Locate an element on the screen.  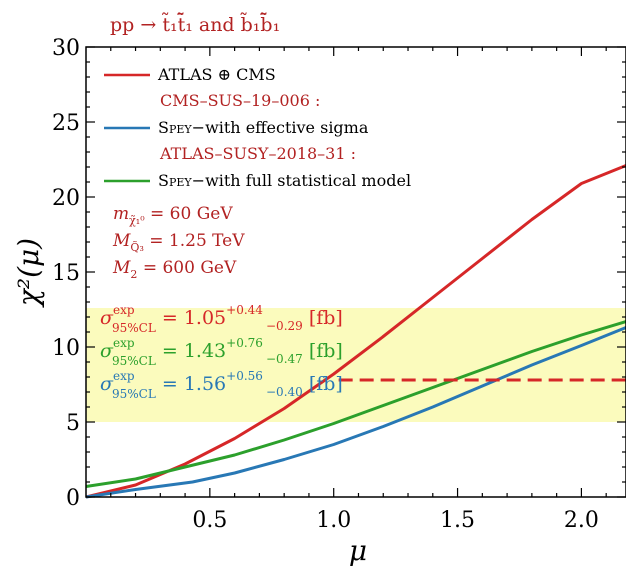
limit-1-unit: [fb] is located at coordinates (323, 318).